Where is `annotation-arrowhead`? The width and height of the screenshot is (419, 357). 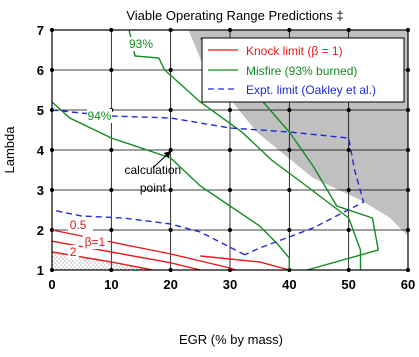
annotation-arrowhead is located at coordinates (167, 154).